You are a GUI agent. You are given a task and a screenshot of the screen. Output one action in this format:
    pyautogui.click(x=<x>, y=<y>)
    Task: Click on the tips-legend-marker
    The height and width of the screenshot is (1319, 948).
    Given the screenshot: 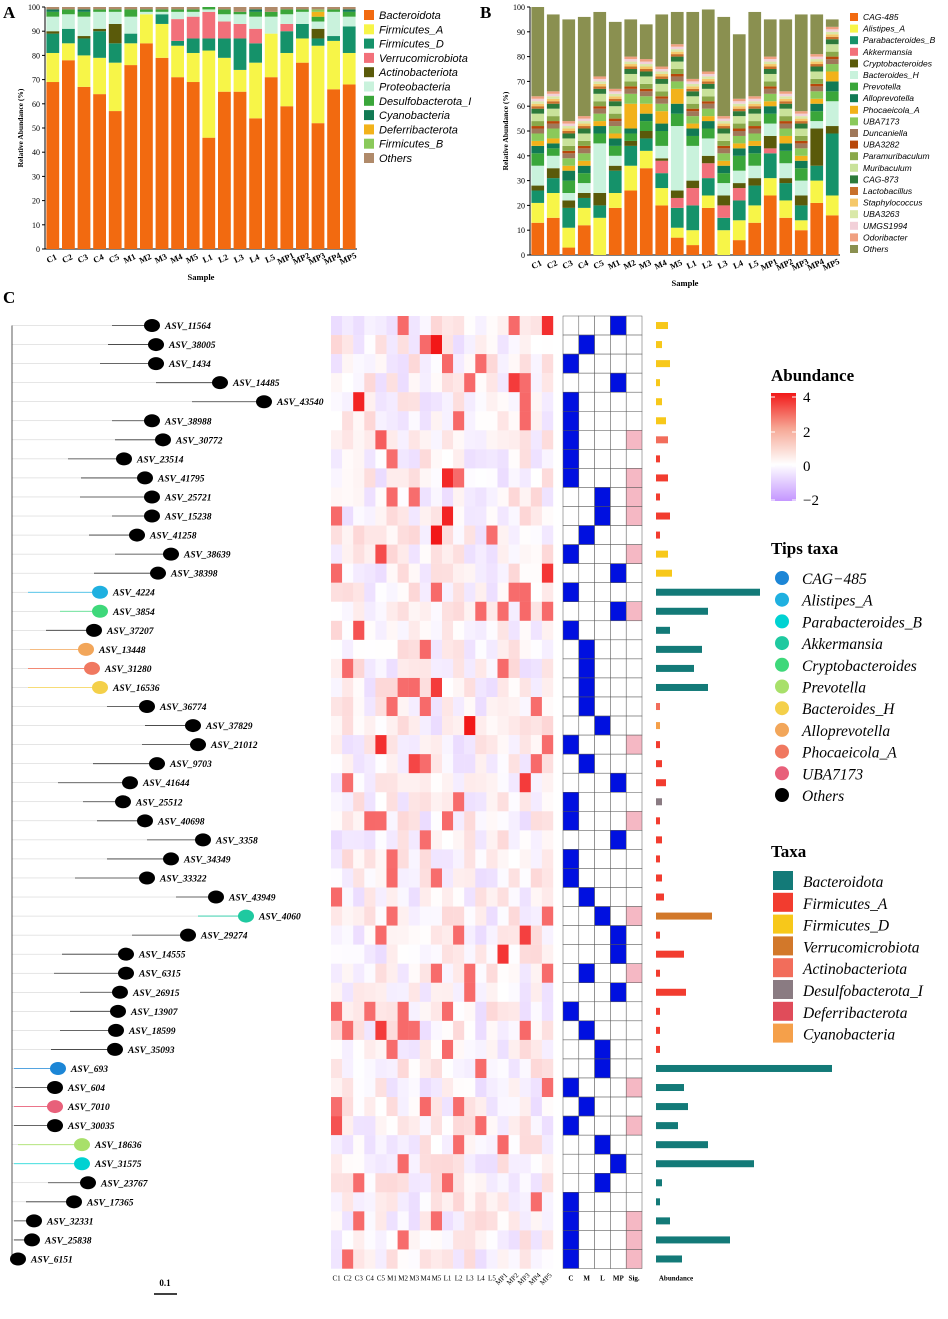 What is the action you would take?
    pyautogui.click(x=782, y=578)
    